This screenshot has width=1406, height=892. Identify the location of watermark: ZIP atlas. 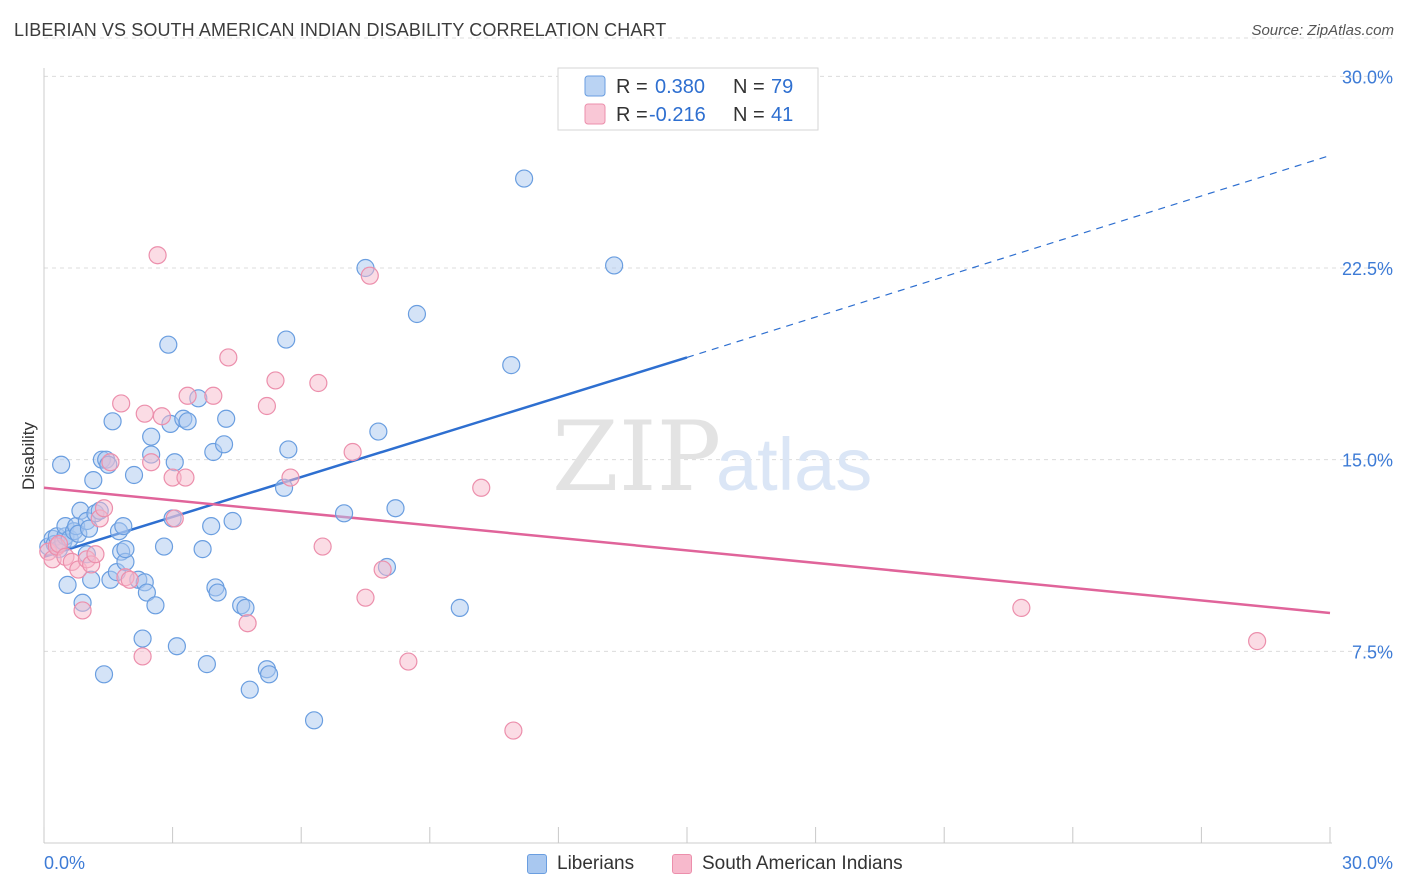
(712, 457).